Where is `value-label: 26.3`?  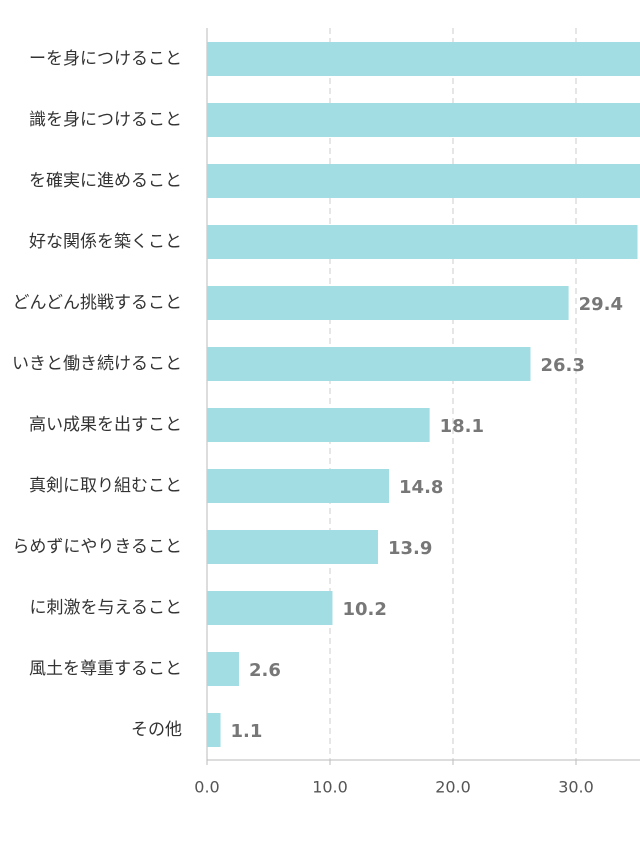 value-label: 26.3 is located at coordinates (562, 365).